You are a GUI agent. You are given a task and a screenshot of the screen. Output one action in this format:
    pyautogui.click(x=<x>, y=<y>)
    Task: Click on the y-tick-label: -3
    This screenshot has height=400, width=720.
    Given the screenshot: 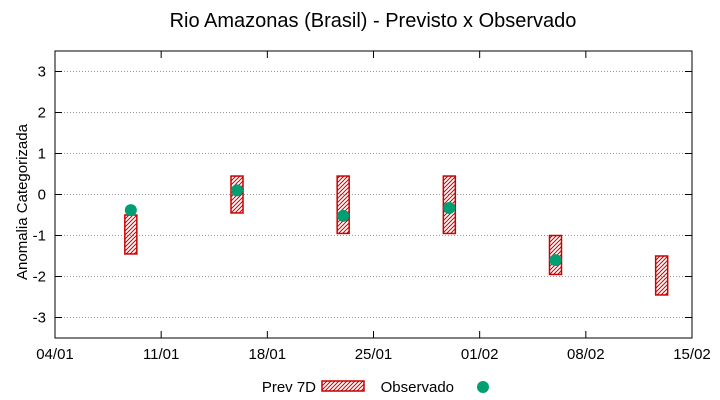 What is the action you would take?
    pyautogui.click(x=39, y=318)
    